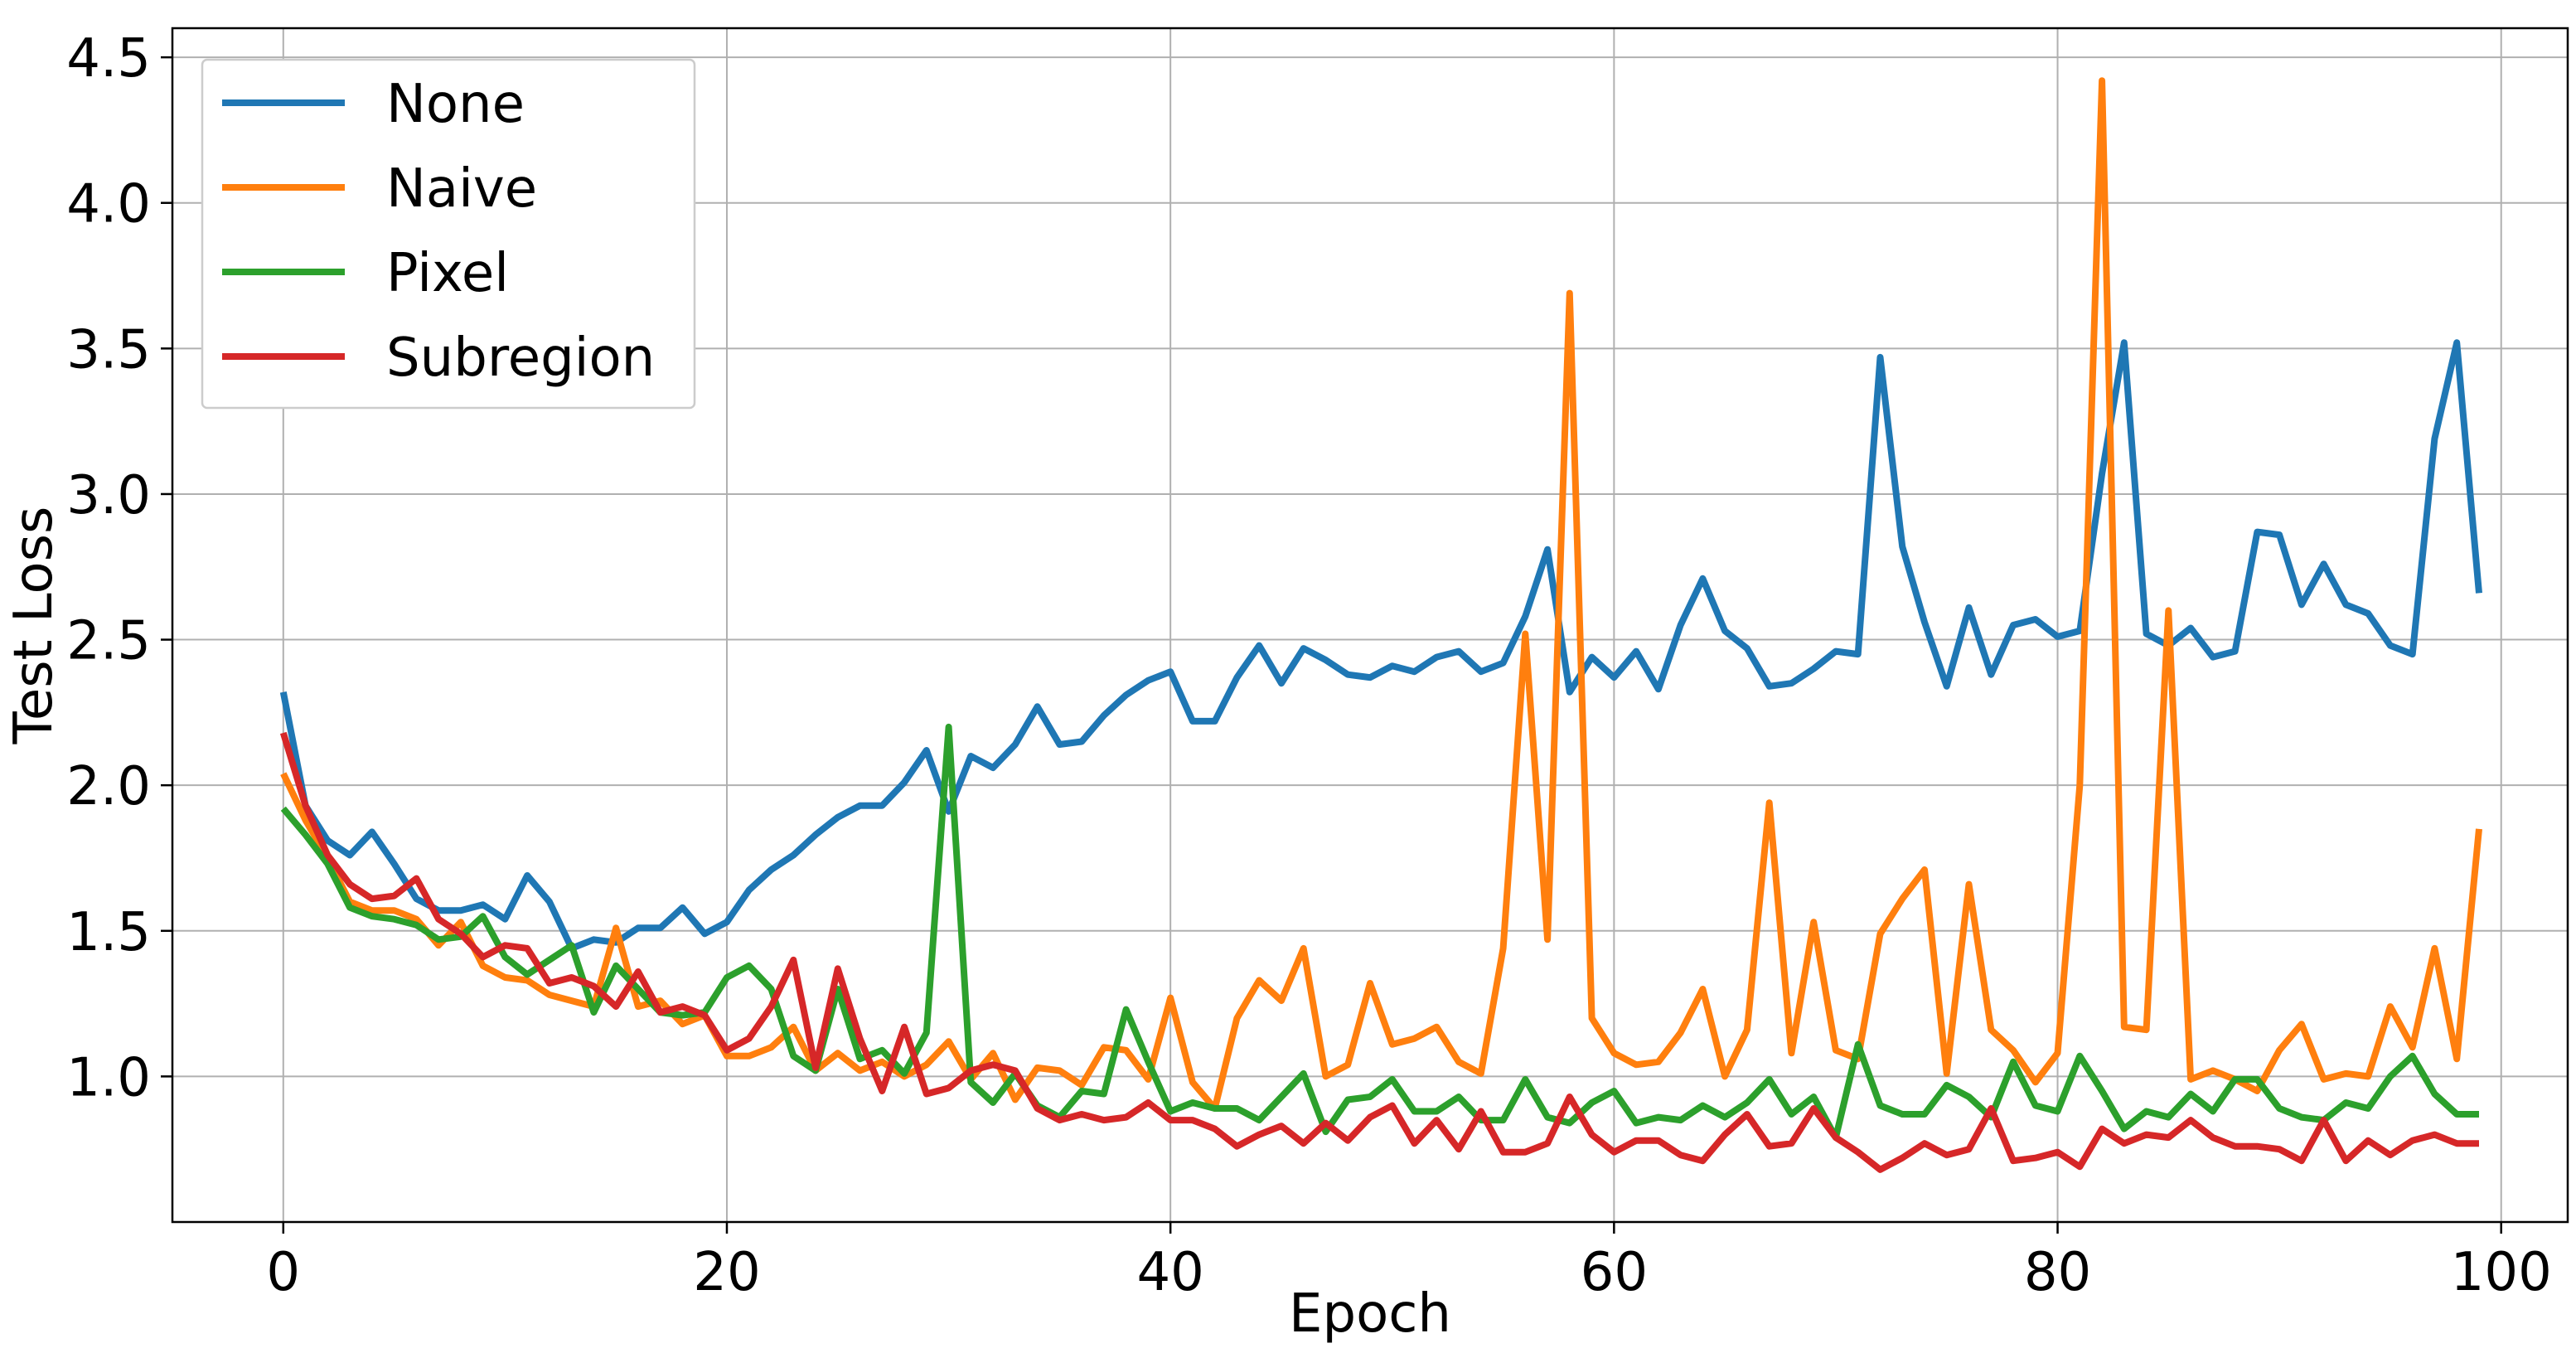  What do you see at coordinates (108, 932) in the screenshot?
I see `y-tick-label: 1.5` at bounding box center [108, 932].